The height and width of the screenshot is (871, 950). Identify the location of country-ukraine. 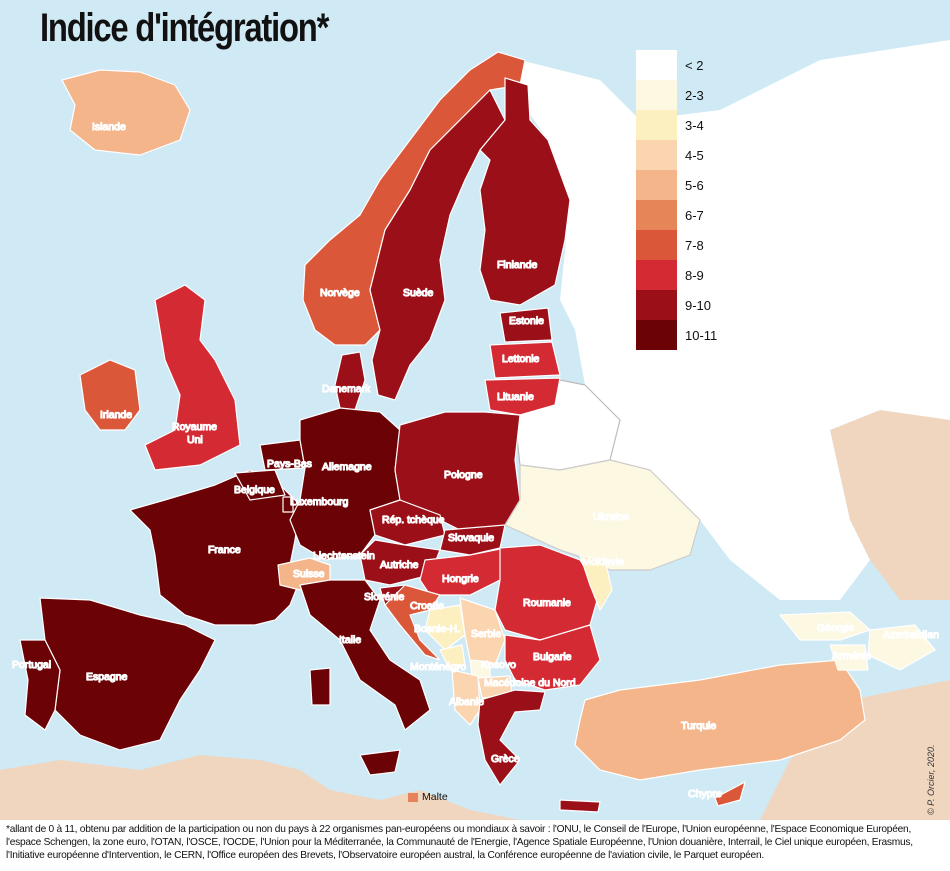
(602, 515).